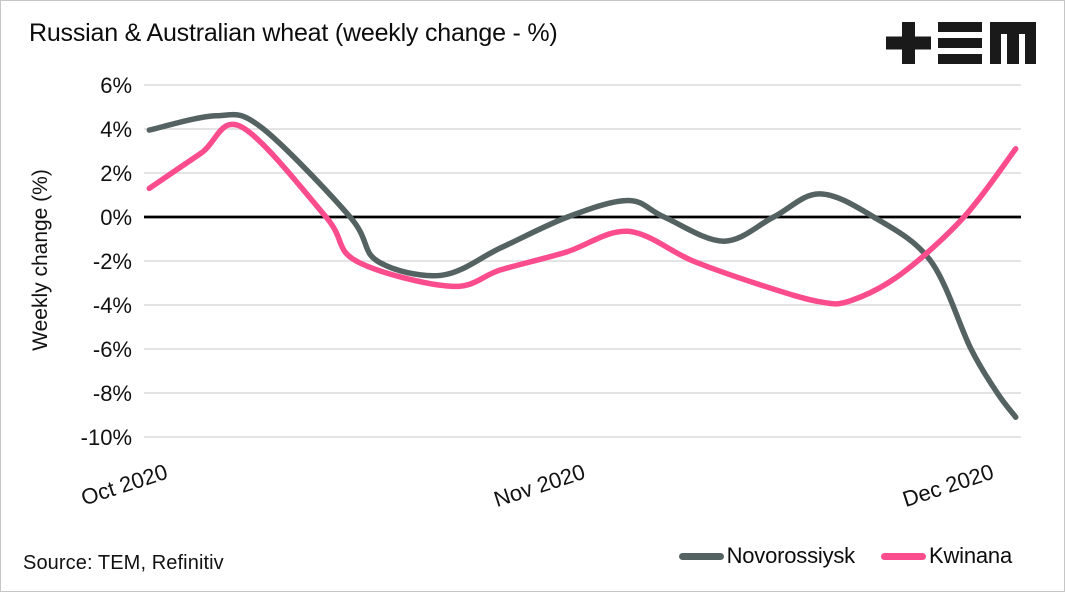 Image resolution: width=1065 pixels, height=592 pixels. I want to click on legend-item-kwinana: Kwinana, so click(946, 556).